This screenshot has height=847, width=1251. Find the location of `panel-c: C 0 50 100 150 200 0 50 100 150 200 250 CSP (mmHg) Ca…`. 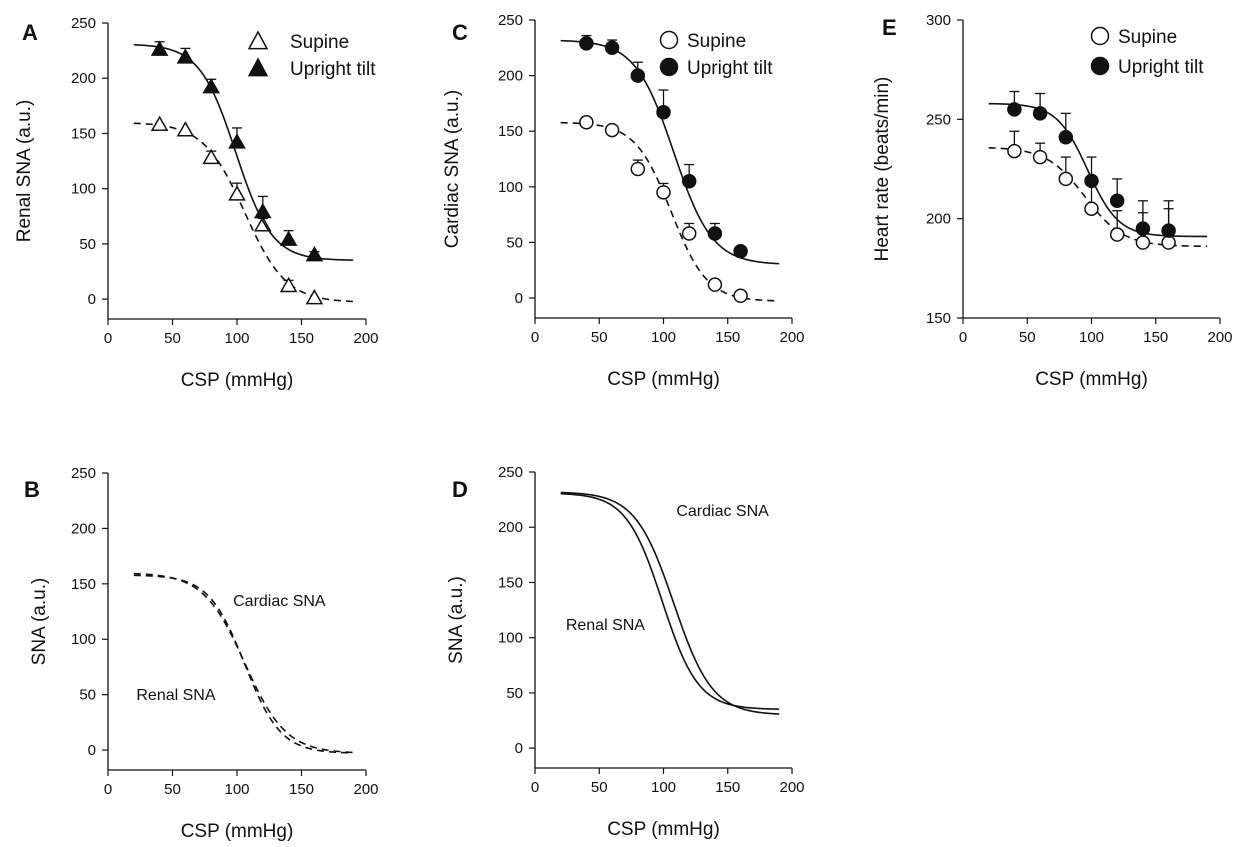

panel-c: C 0 50 100 150 200 0 50 100 150 200 250 CSP (mmHg) Ca… is located at coordinates (623, 201).